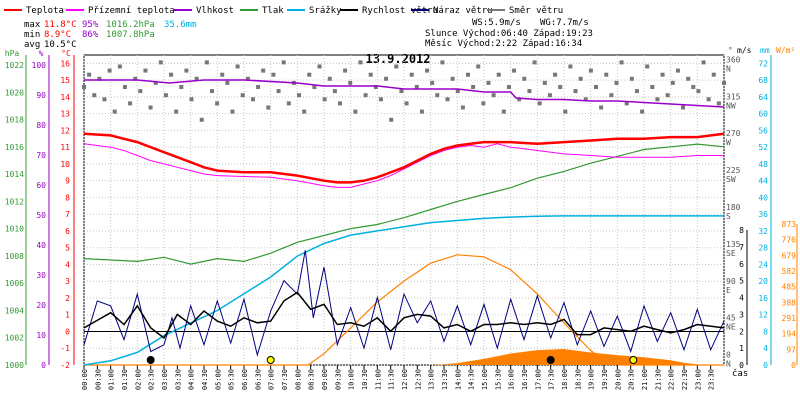 Image resolution: width=800 pixels, height=400 pixels. Describe the element at coordinates (32, 25) in the screenshot. I see `stats-max-label: max` at that location.